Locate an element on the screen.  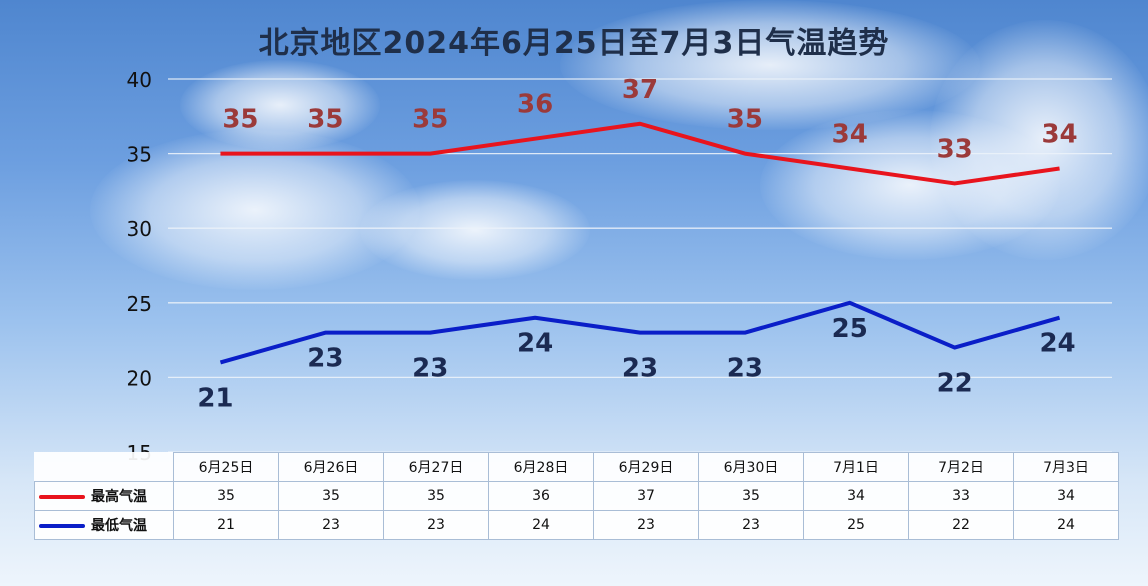
chart-title: 北京地区2024年6月25日至7月3日气温趋势 is located at coordinates (574, 43).